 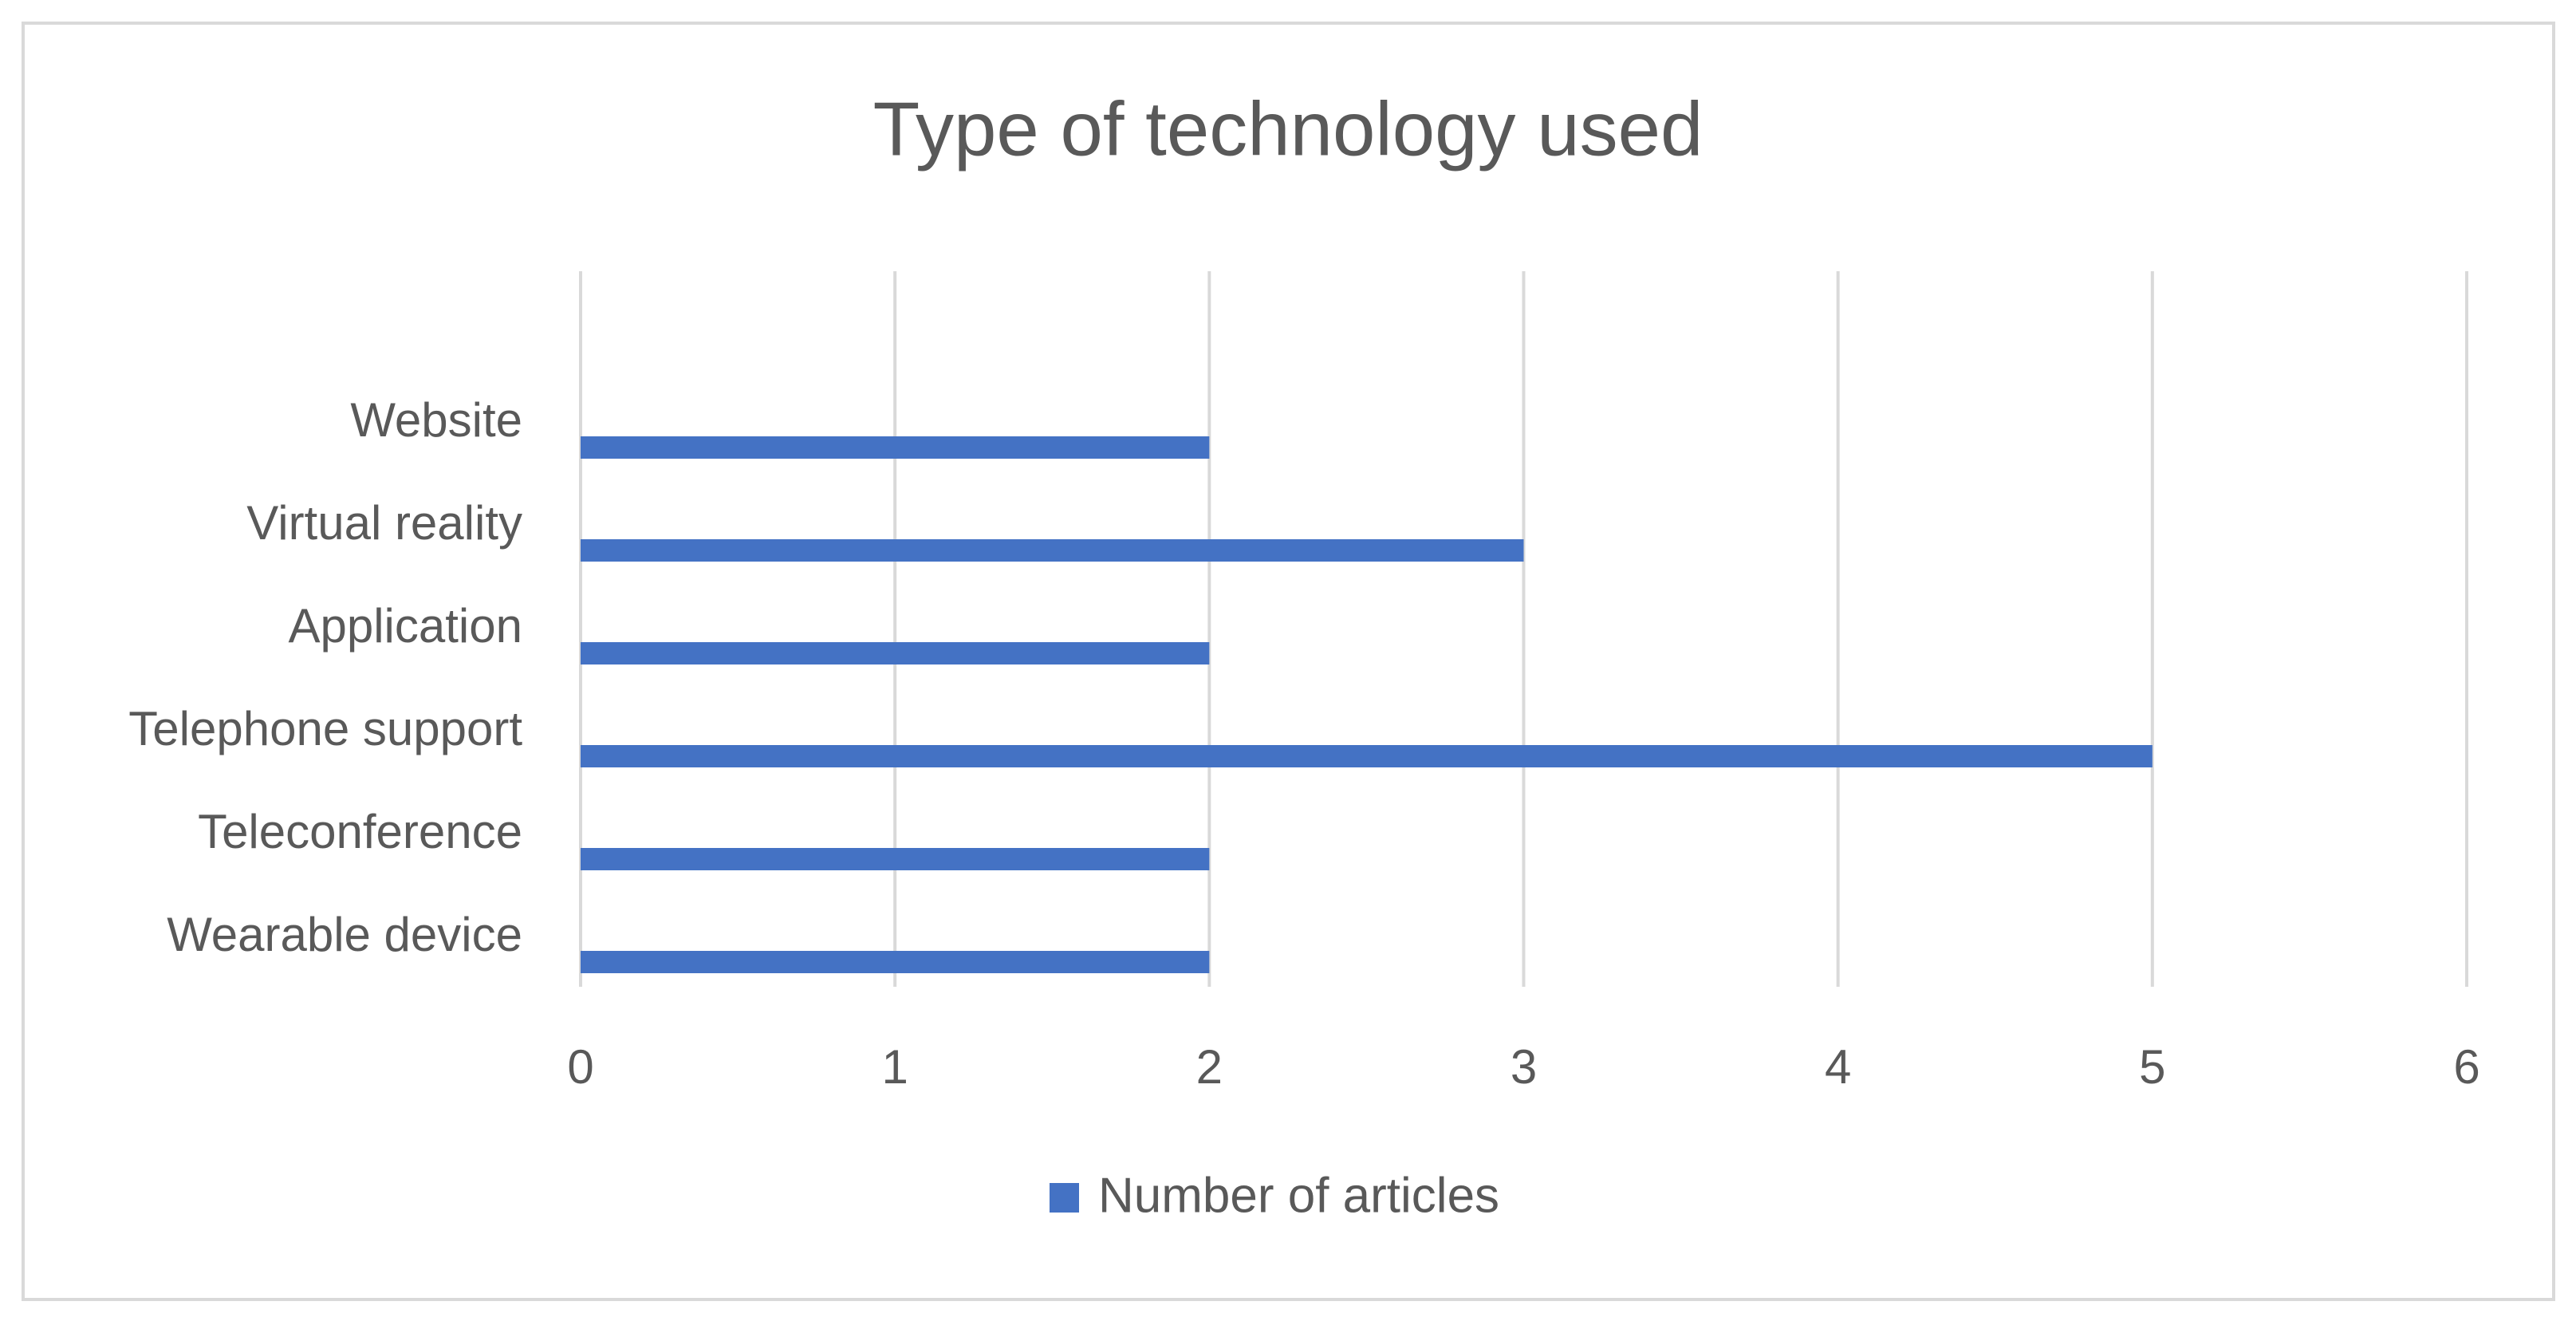 What do you see at coordinates (580, 1067) in the screenshot?
I see `x-tick-label: 0` at bounding box center [580, 1067].